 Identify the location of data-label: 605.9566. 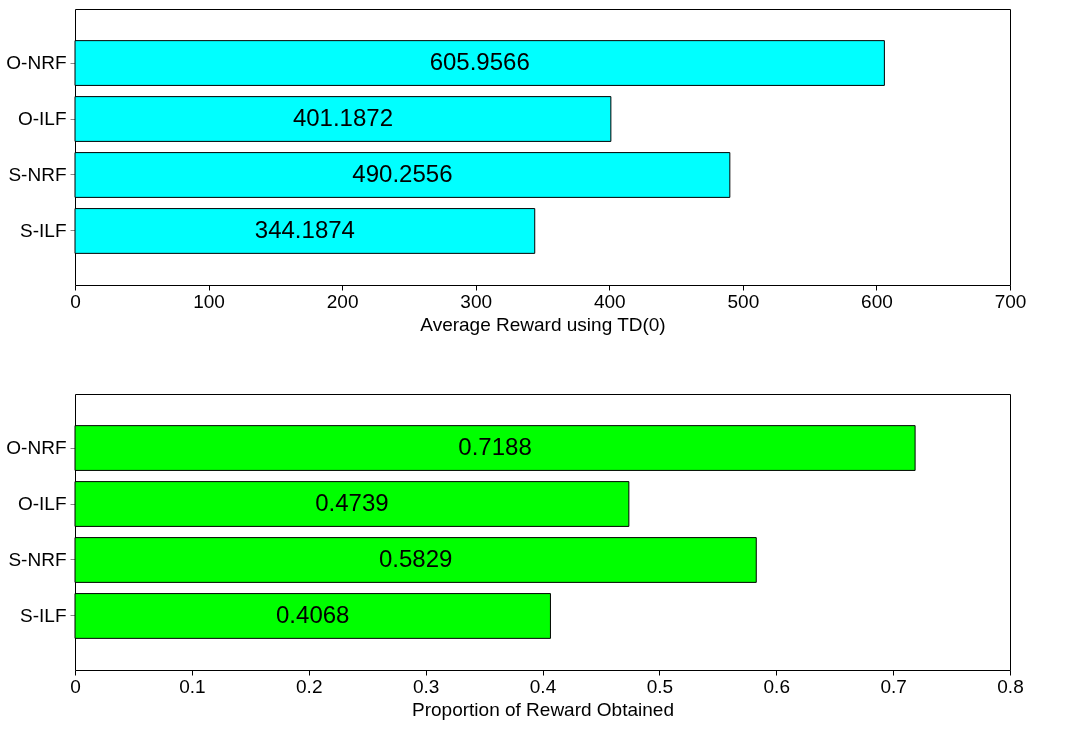
(479, 62).